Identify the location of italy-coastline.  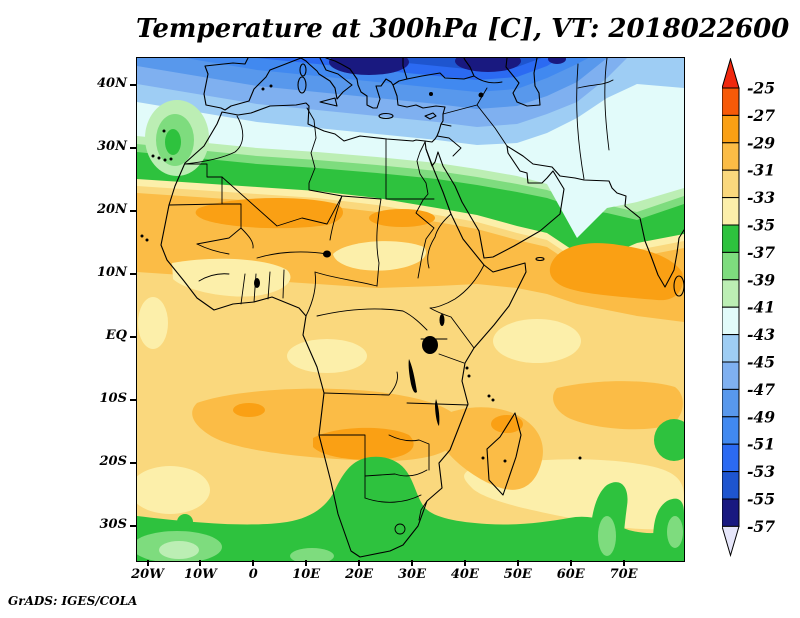
(326, 79).